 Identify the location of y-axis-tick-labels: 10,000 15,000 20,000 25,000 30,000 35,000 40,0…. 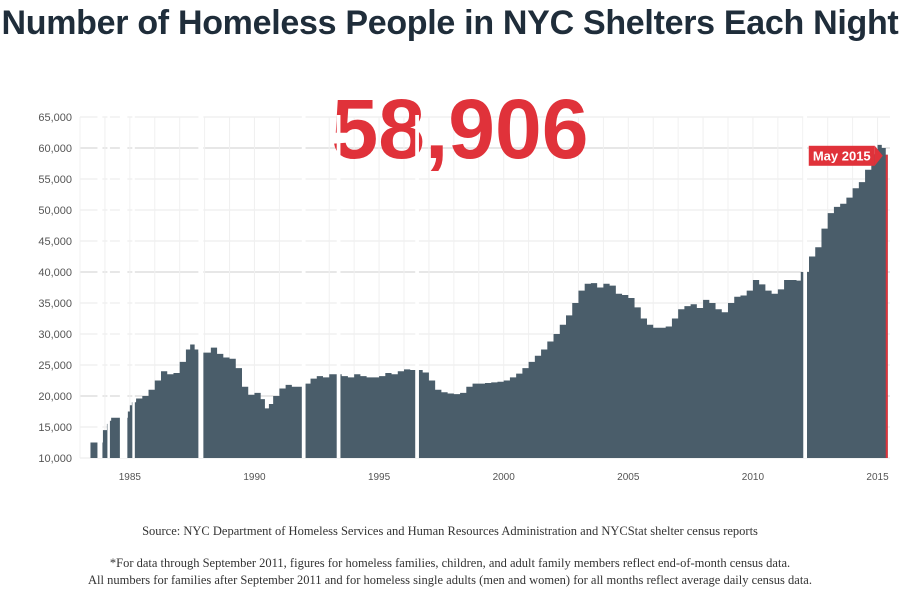
(55, 288).